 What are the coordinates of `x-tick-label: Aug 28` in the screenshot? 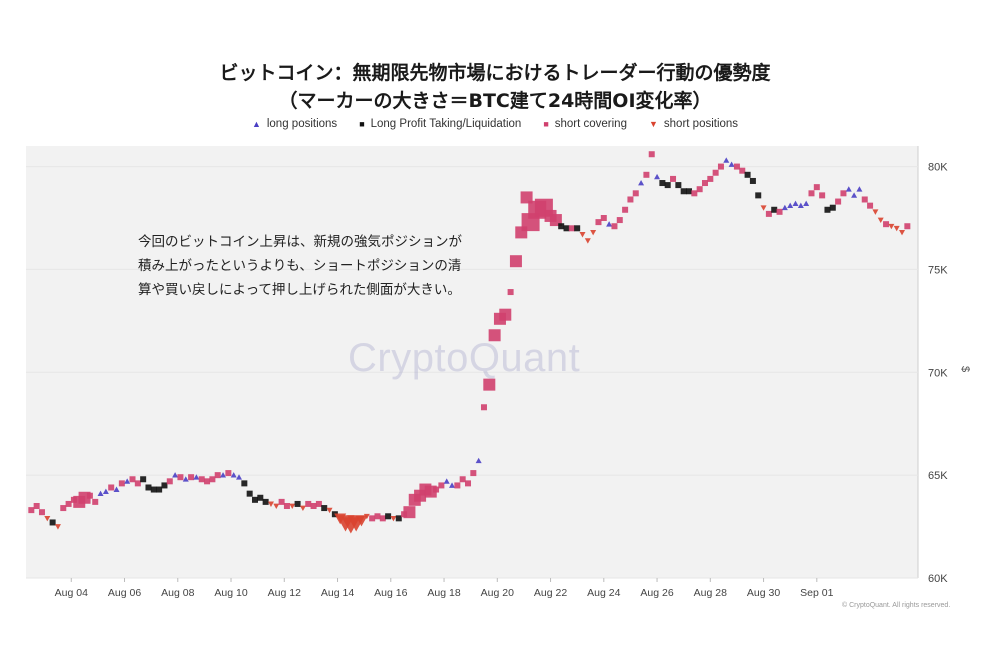 It's located at (710, 593).